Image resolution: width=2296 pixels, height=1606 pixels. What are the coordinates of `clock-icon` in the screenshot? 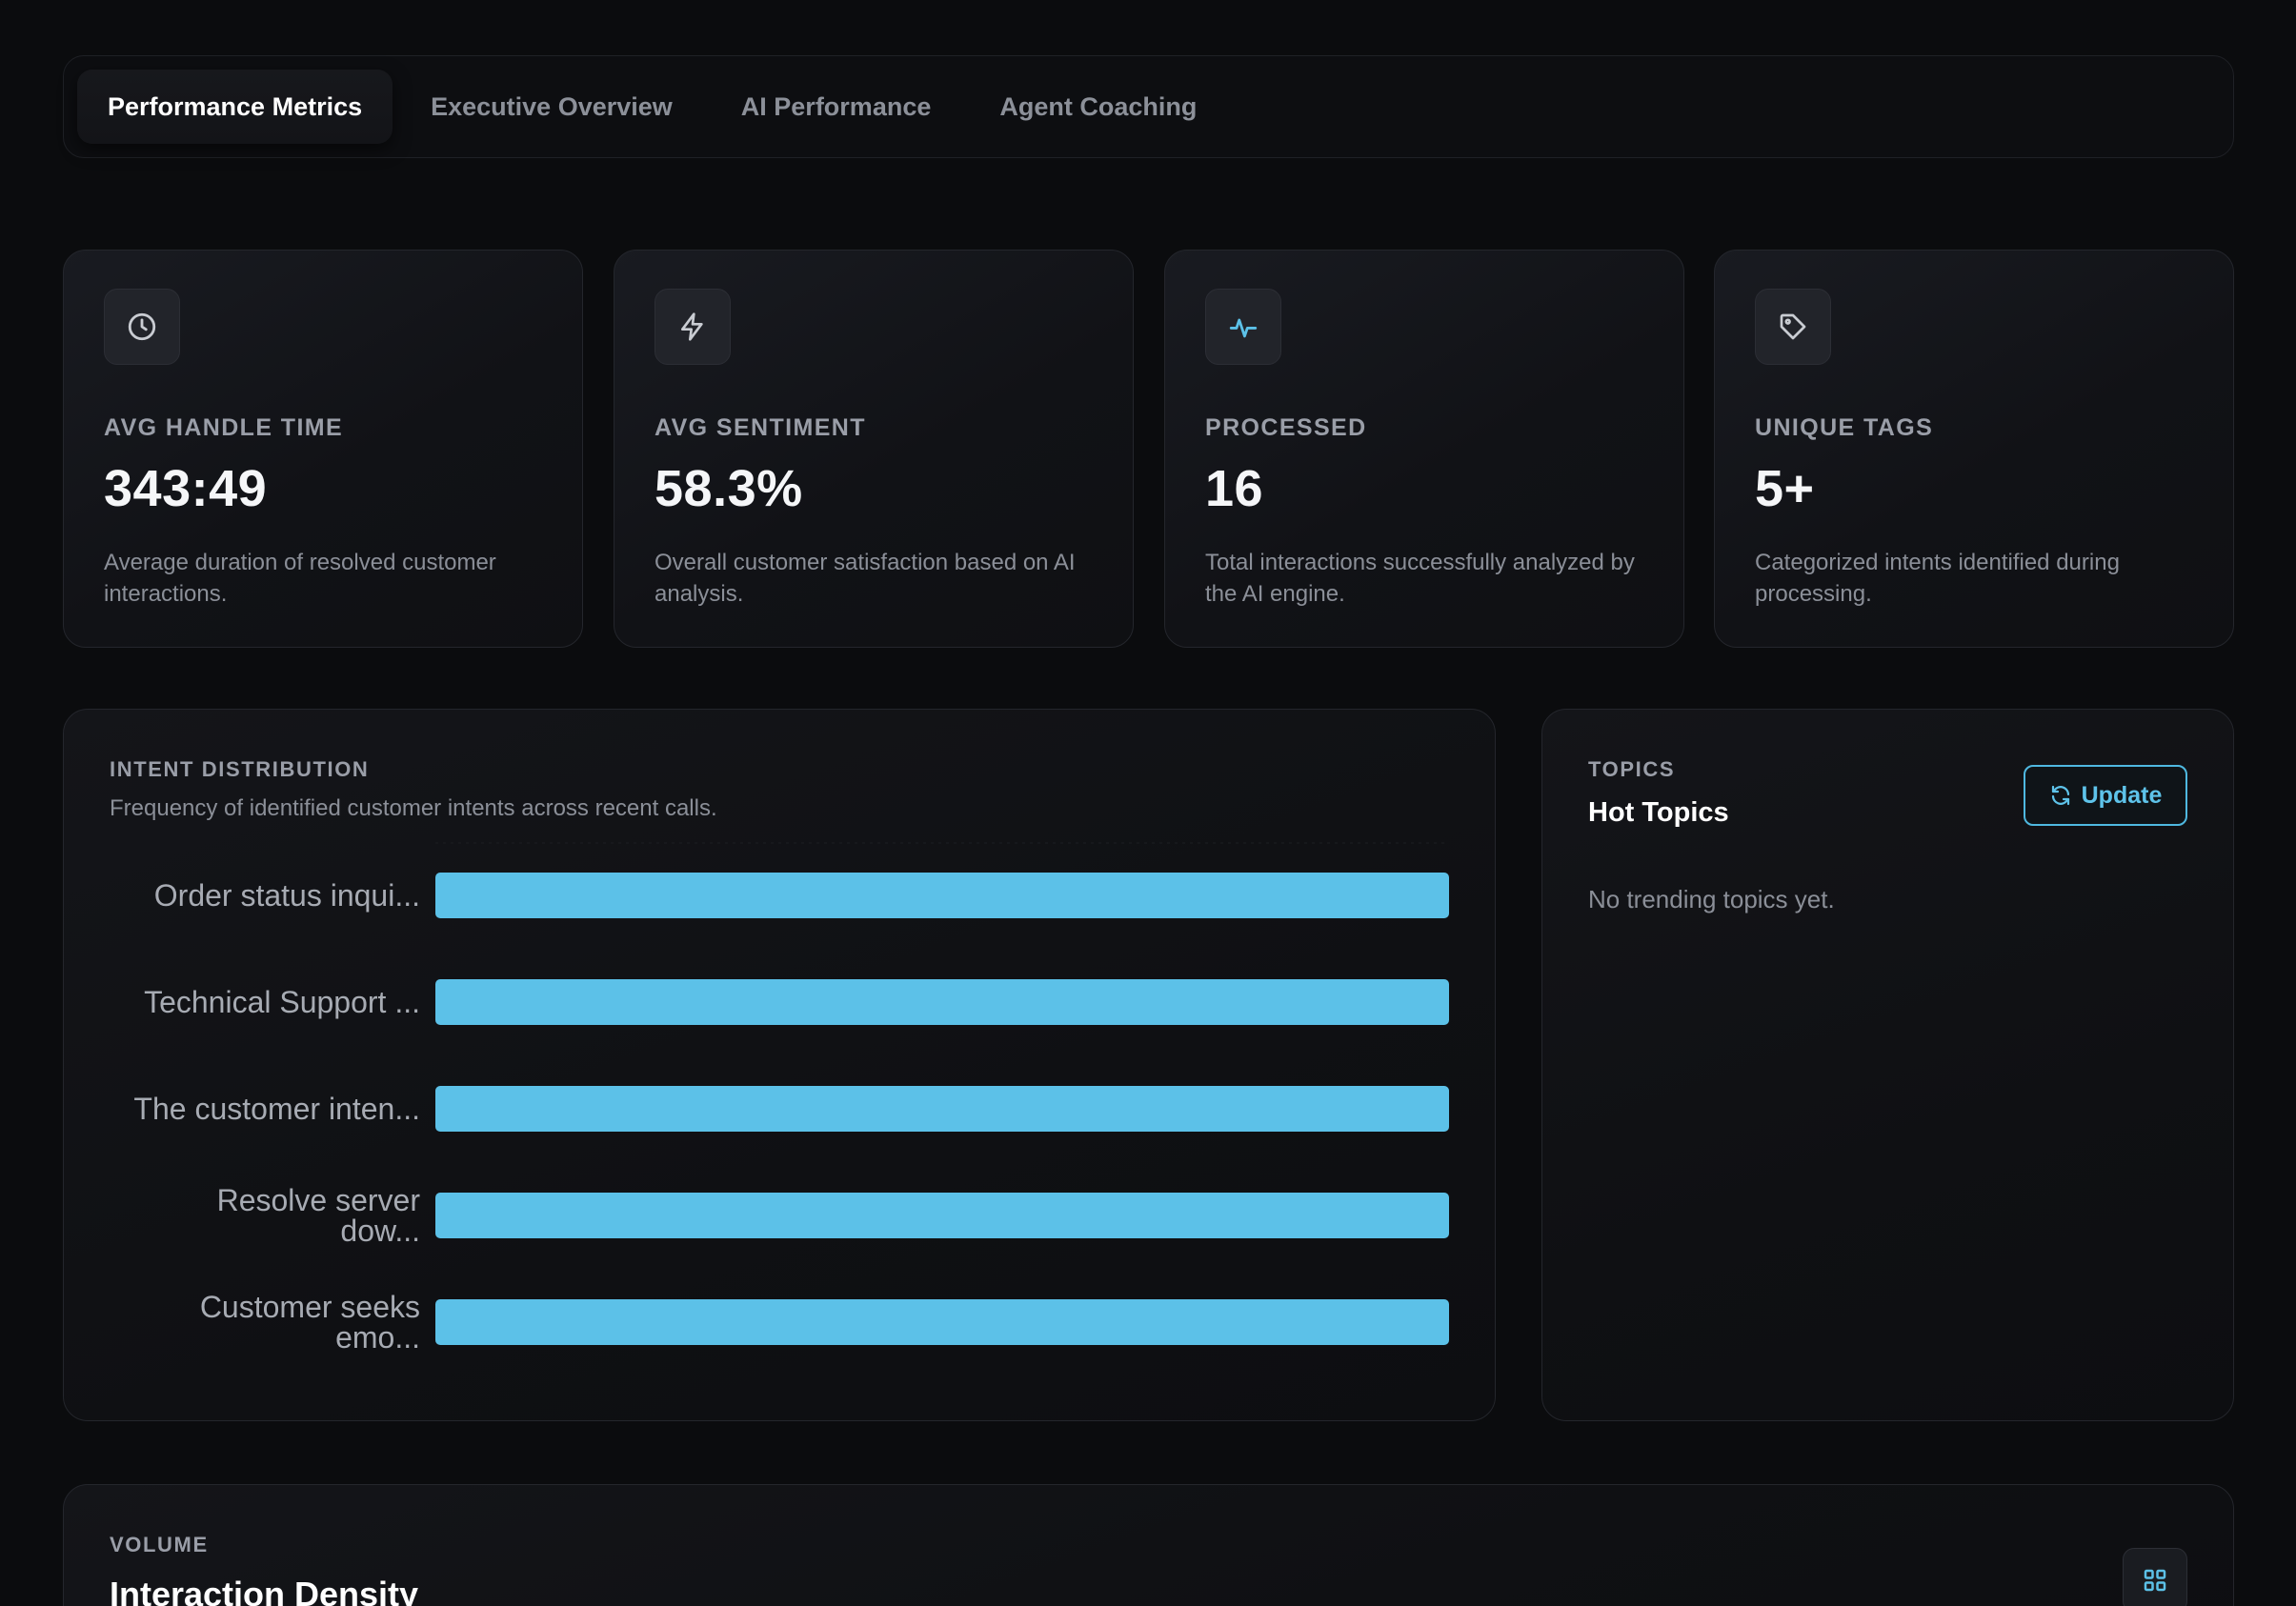 It's located at (142, 327).